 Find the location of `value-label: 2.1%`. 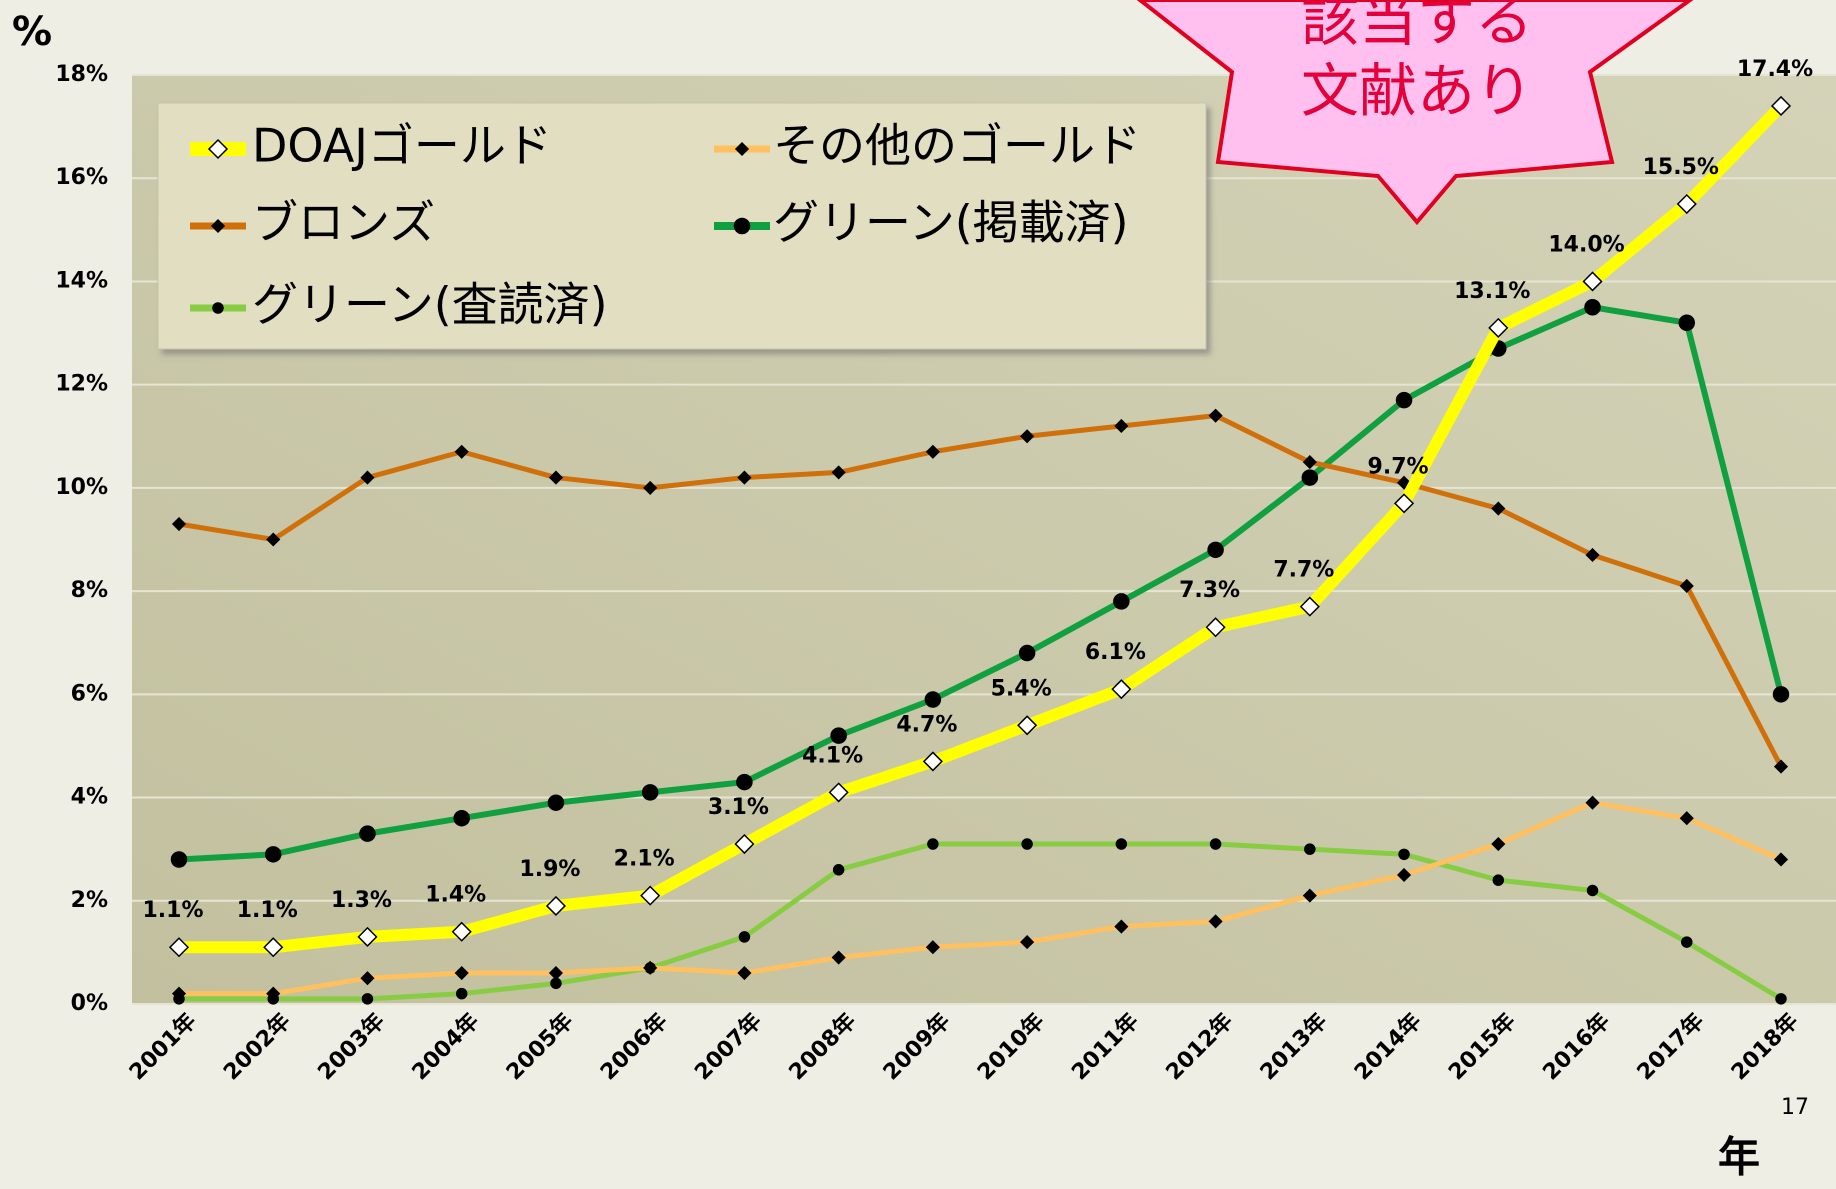

value-label: 2.1% is located at coordinates (644, 859).